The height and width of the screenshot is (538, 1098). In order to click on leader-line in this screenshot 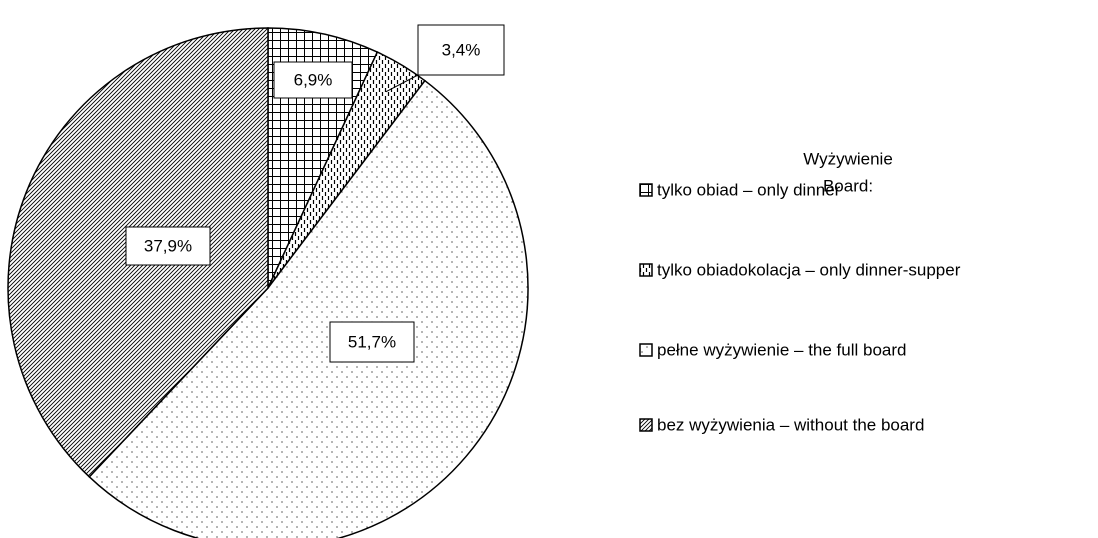, I will do `click(402, 83)`.